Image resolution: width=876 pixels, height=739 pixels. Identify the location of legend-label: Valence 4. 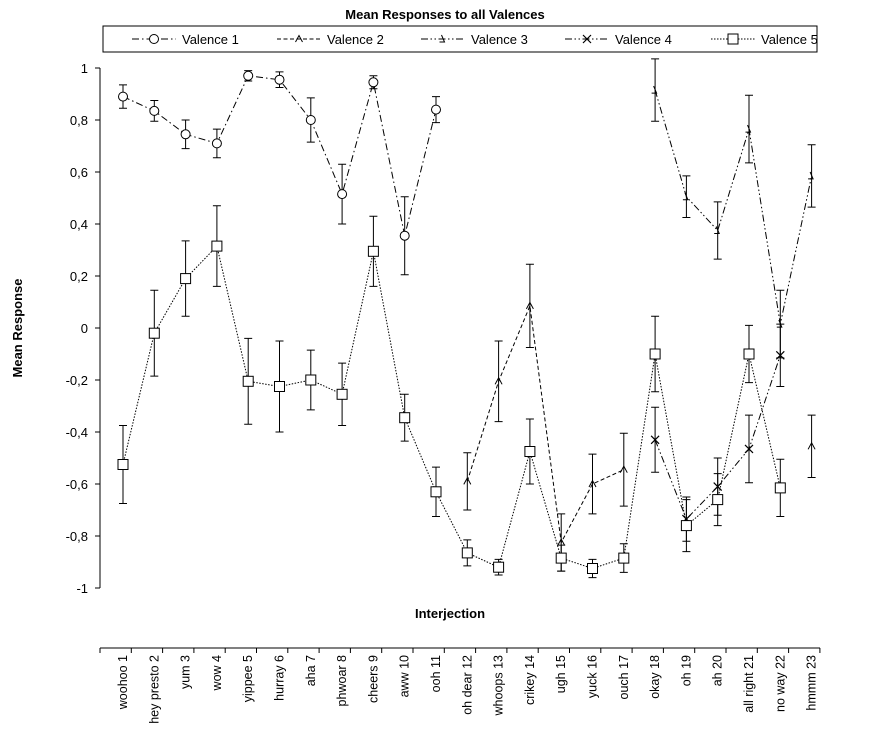
(643, 39).